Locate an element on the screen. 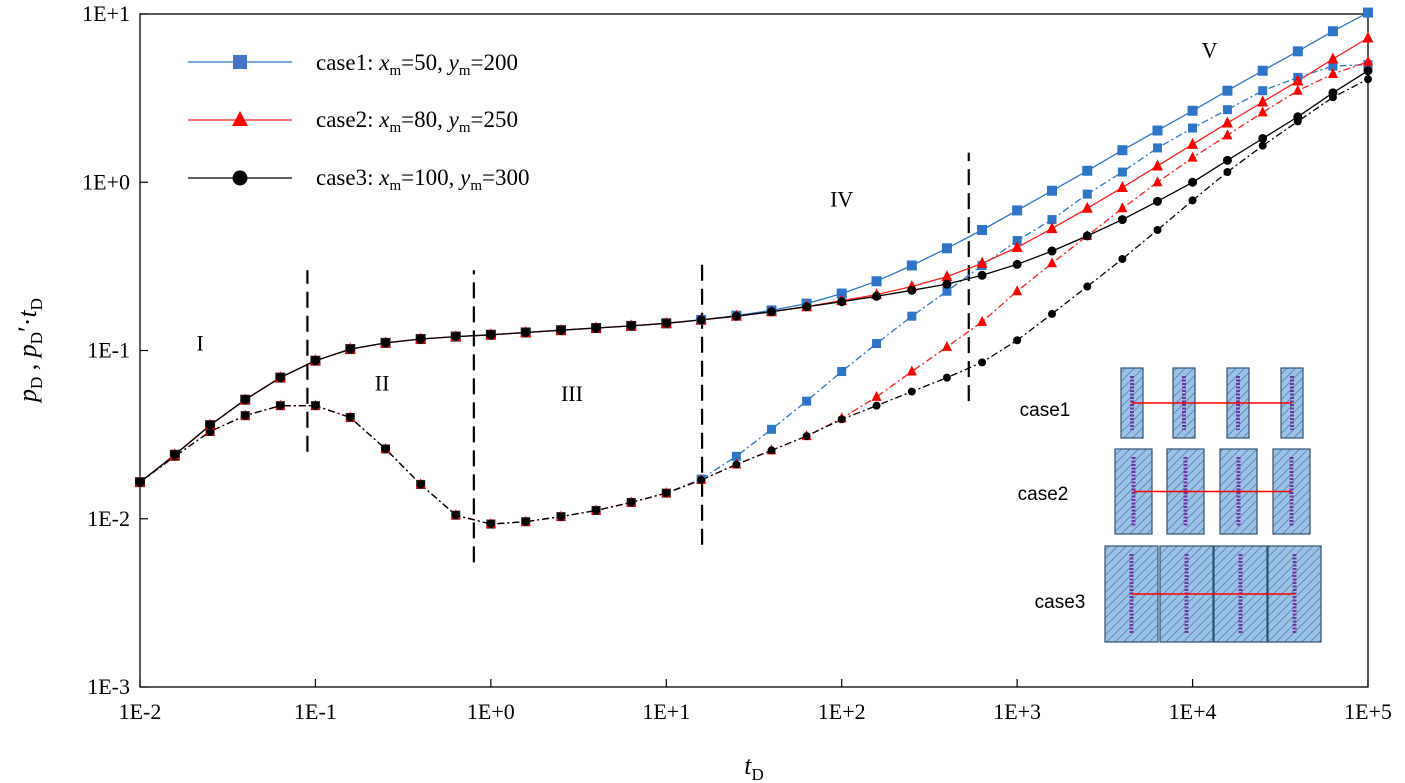  inset-label-case3: case3 is located at coordinates (1060, 602).